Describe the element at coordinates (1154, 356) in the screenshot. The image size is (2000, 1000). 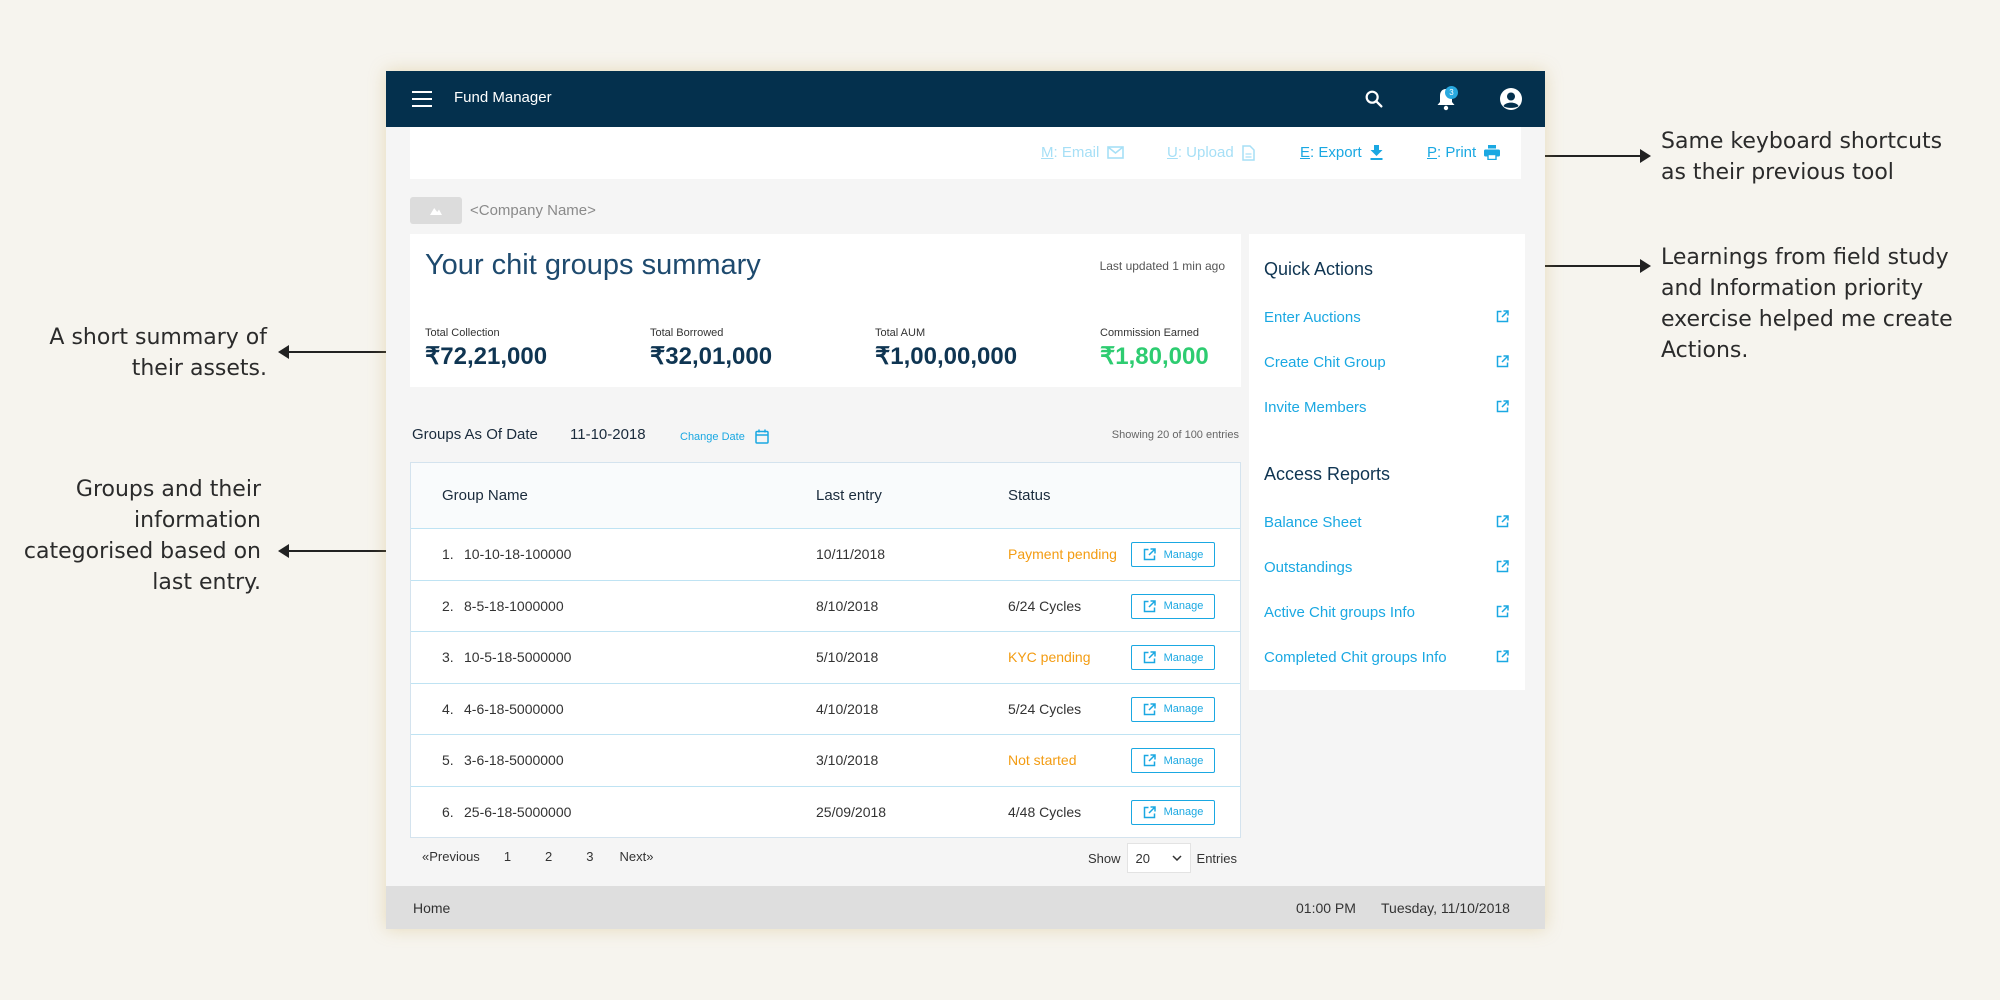
I see `stat-value: ₹1,80,000` at that location.